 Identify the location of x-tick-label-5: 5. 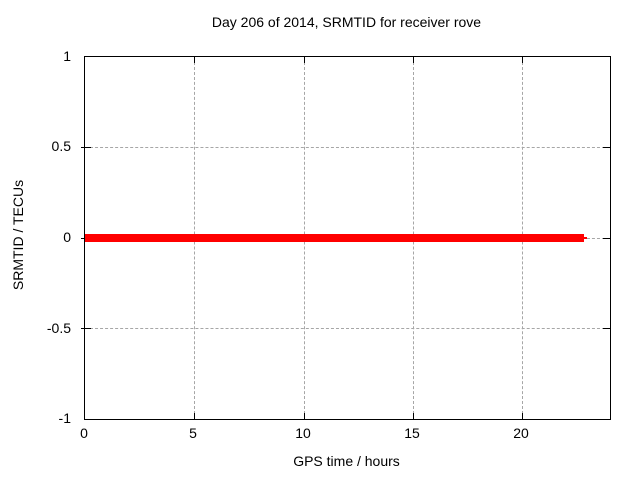
(193, 433).